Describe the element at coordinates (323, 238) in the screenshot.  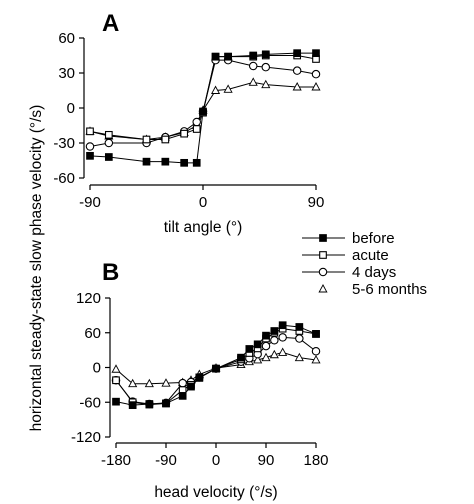
I see `legend-marker-before` at that location.